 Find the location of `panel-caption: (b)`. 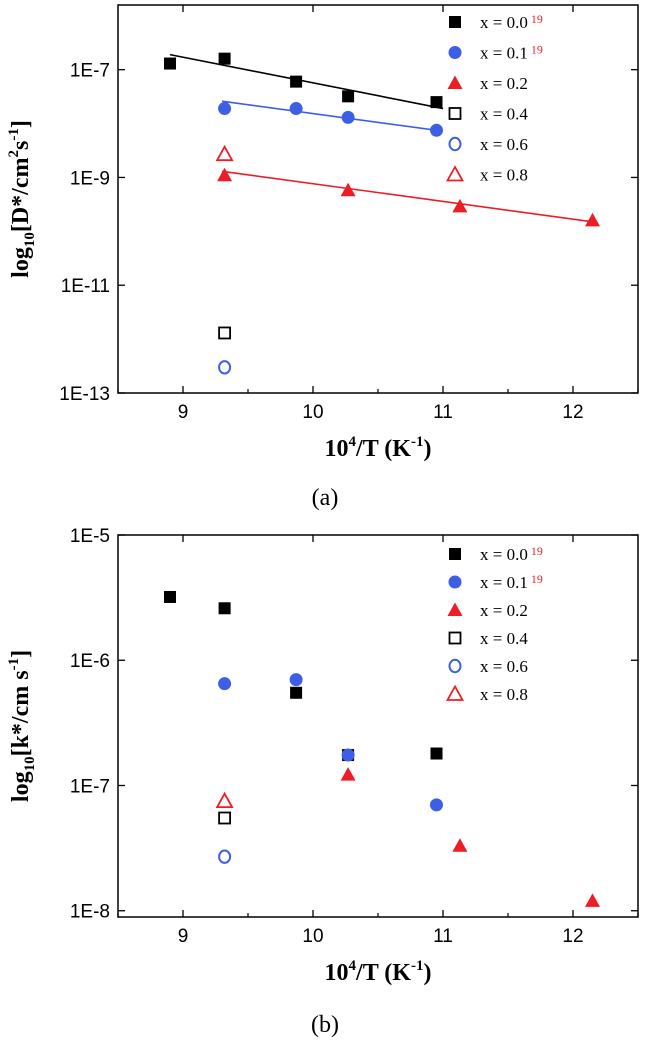

panel-caption: (b) is located at coordinates (325, 1025).